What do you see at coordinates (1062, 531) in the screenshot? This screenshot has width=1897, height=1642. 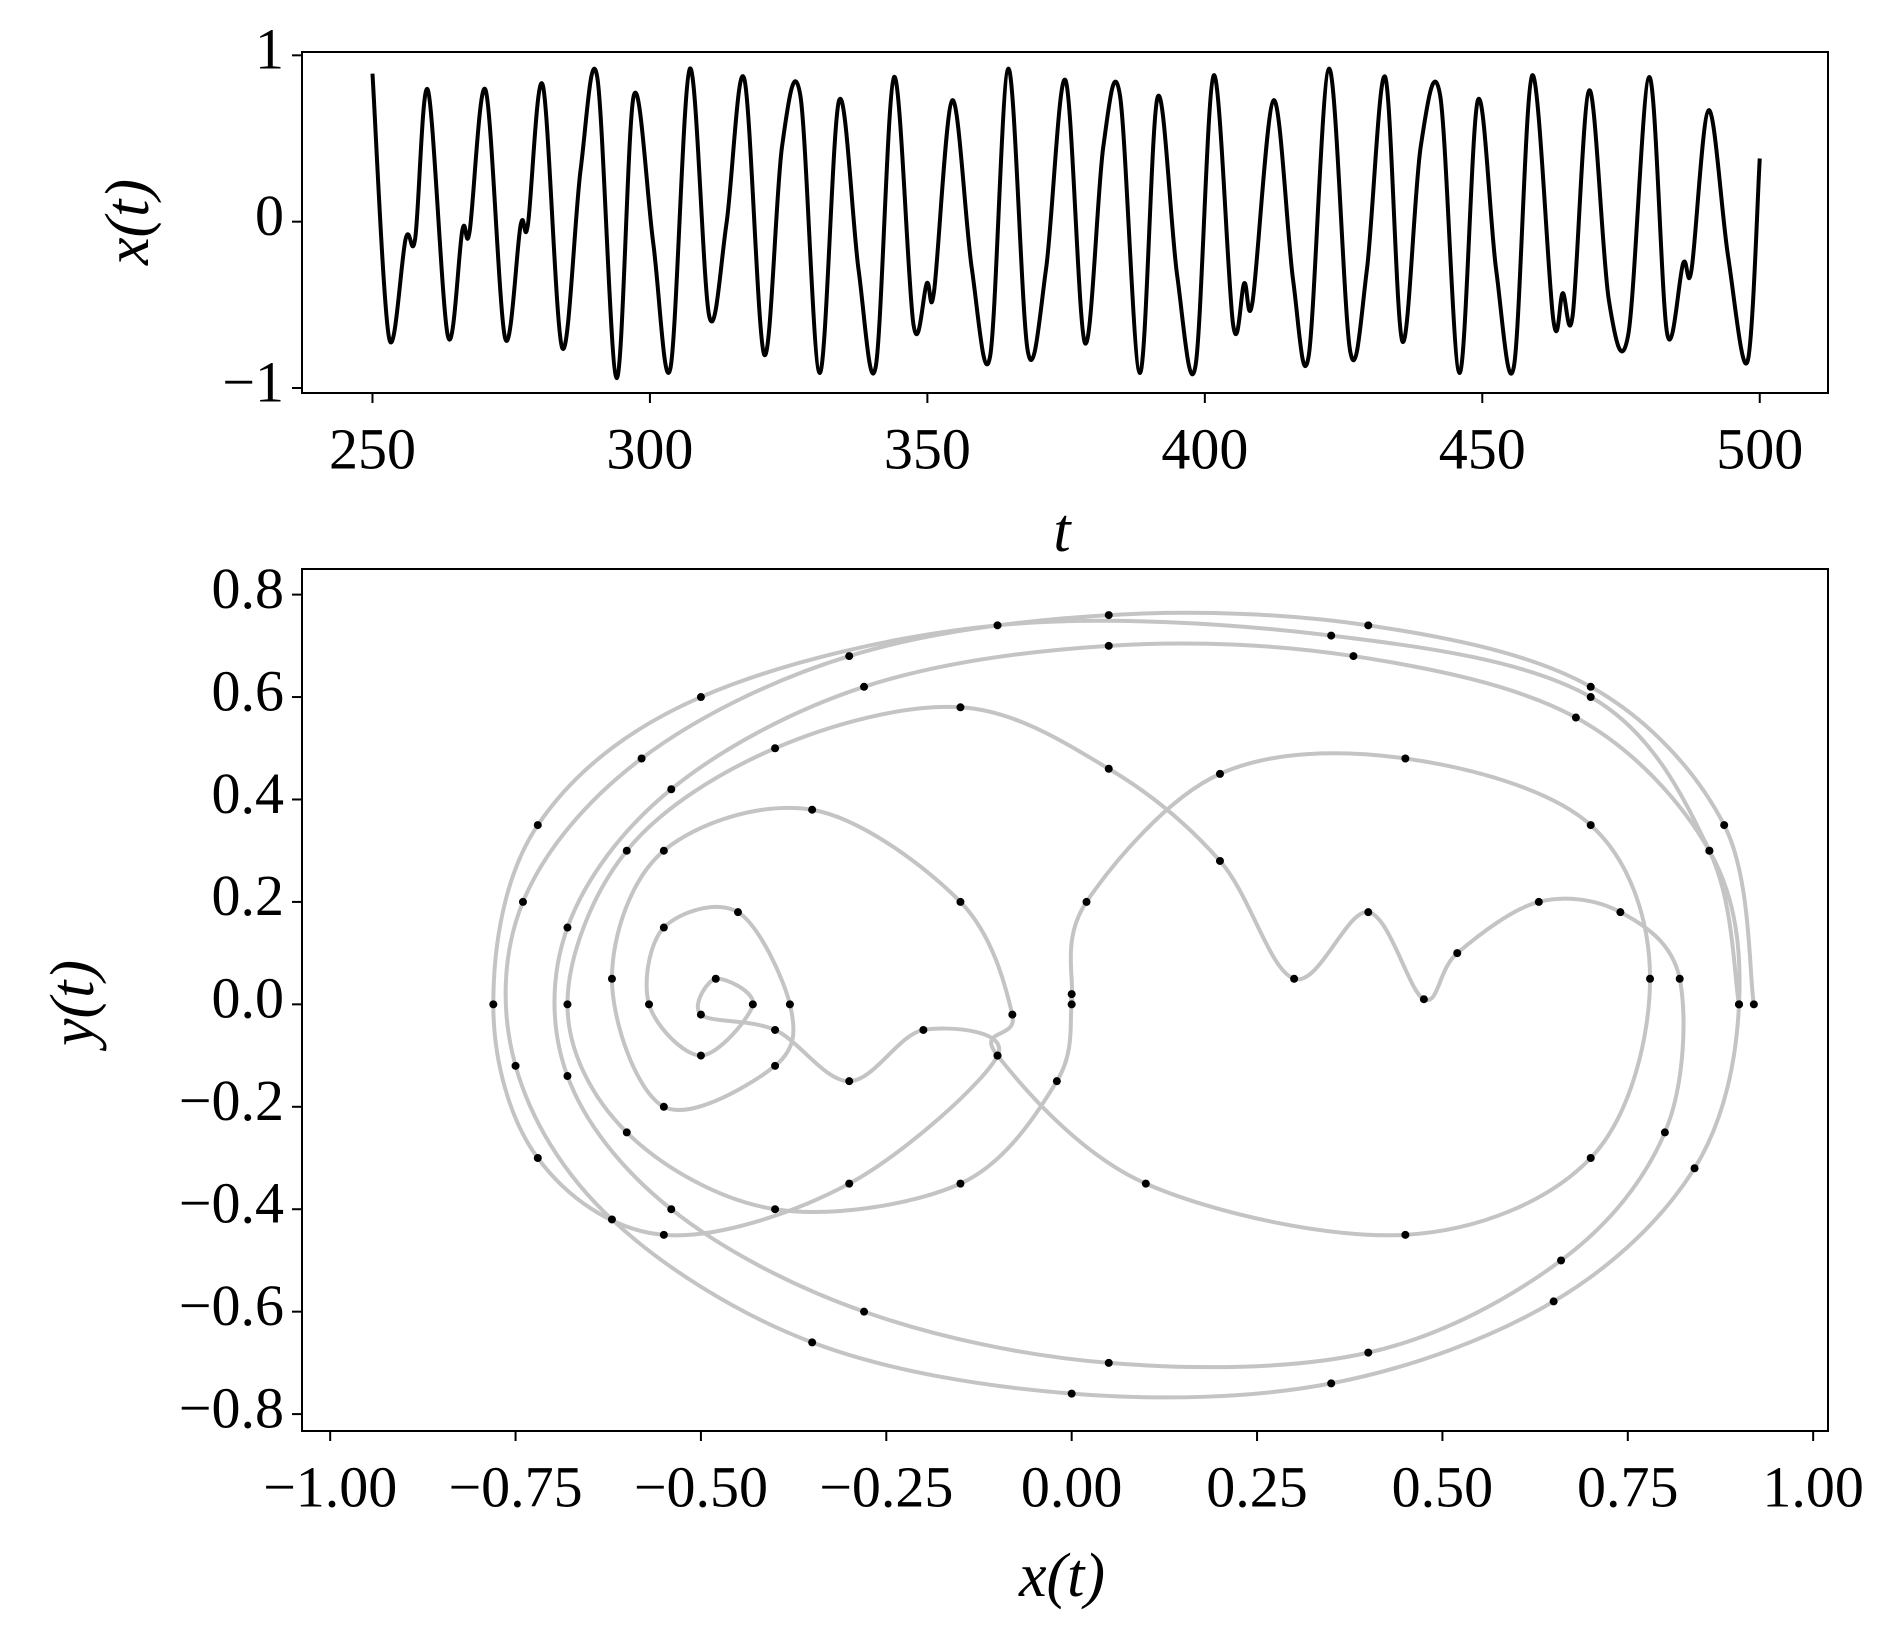 I see `x-axis-label: t` at bounding box center [1062, 531].